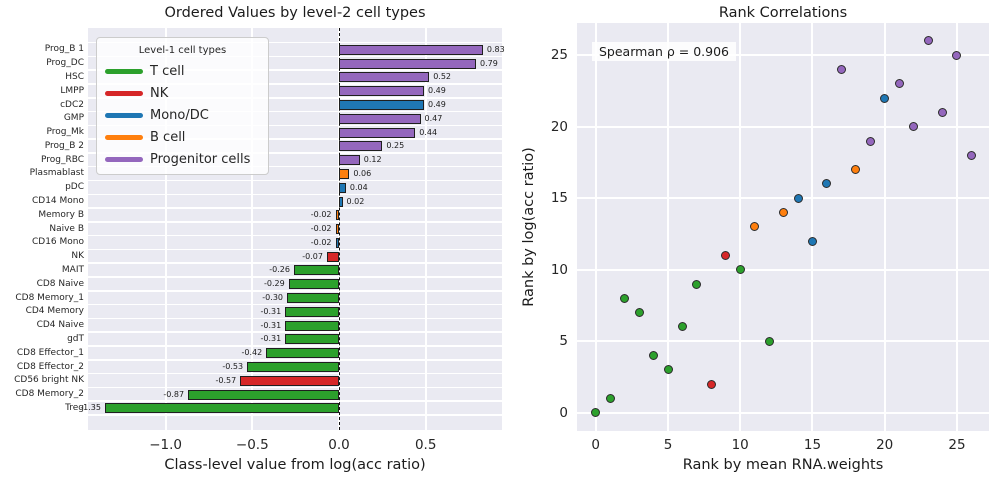 This screenshot has width=997, height=487. I want to click on scatter-x-tick: 10, so click(740, 445).